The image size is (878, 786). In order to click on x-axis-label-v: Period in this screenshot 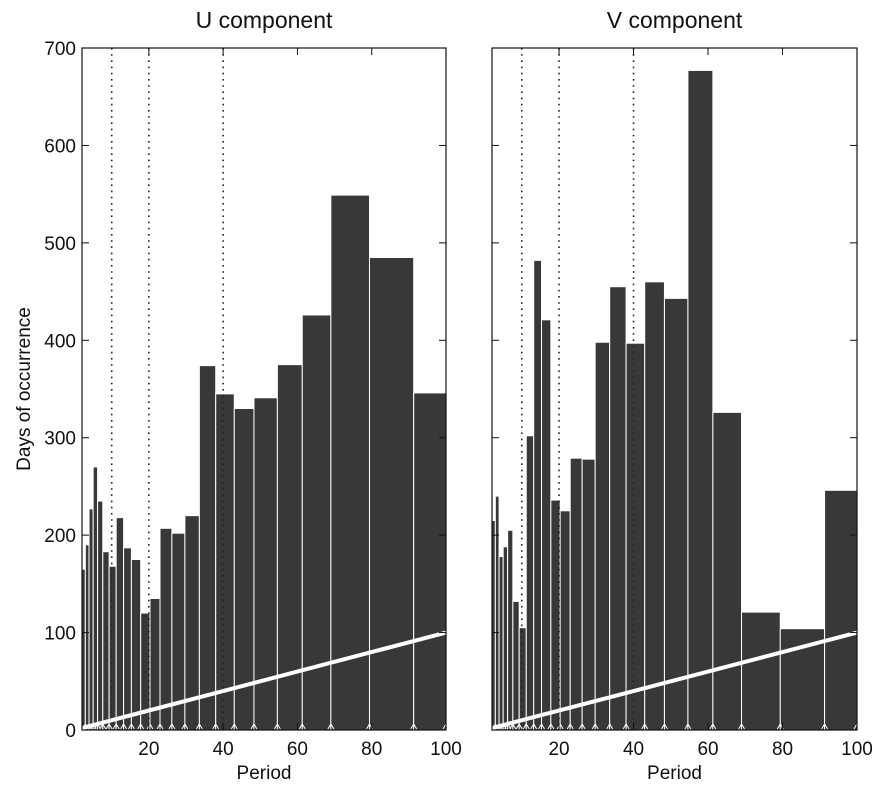, I will do `click(674, 773)`.